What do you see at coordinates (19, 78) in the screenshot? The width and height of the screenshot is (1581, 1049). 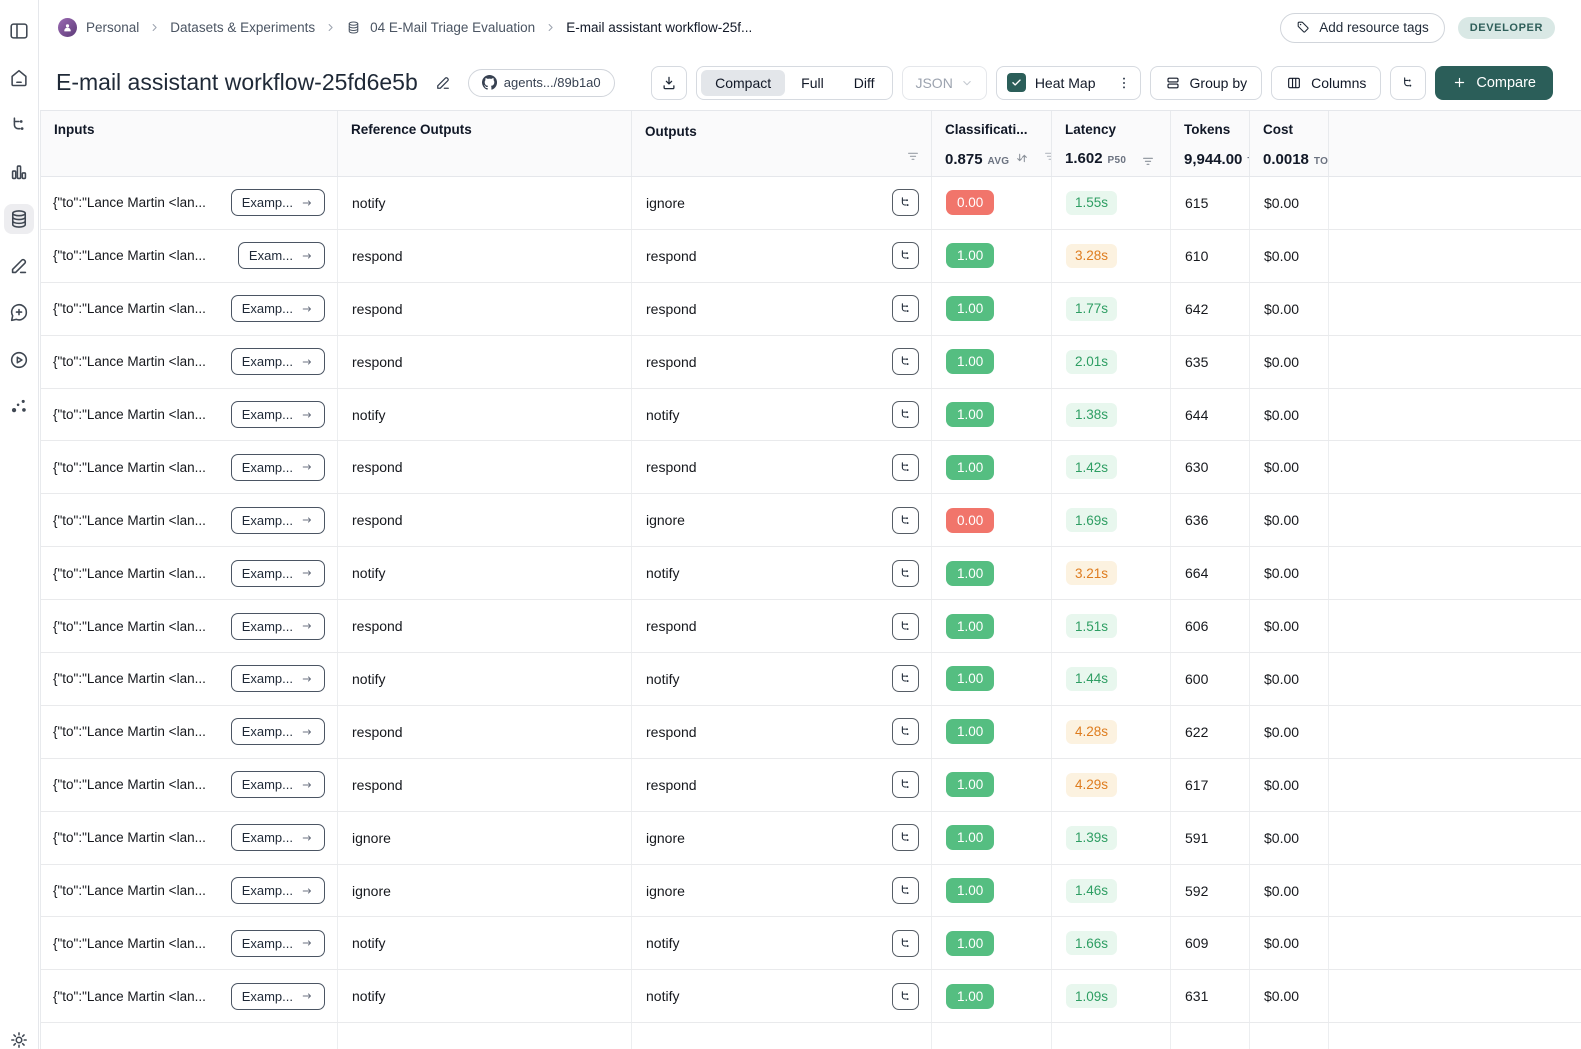 I see `sidebar-item-home` at bounding box center [19, 78].